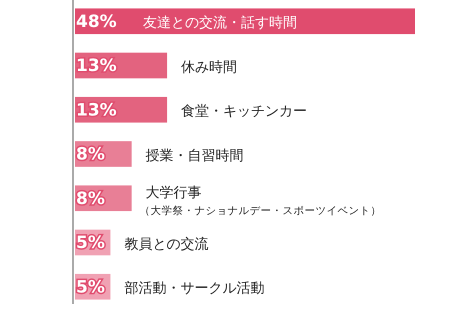 The width and height of the screenshot is (476, 322). I want to click on y-tick-label: 食堂・キッチンカー, so click(244, 112).